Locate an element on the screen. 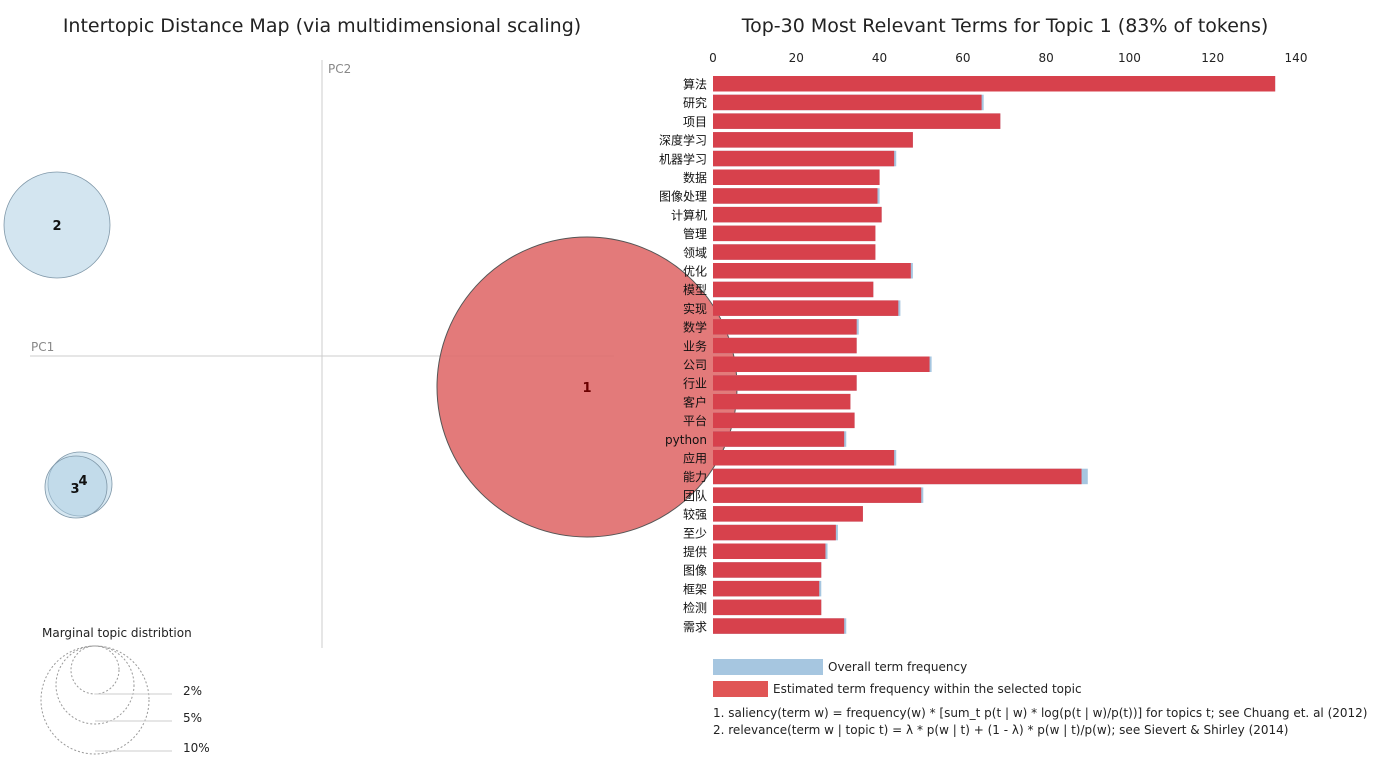 The image size is (1376, 761). legend-swatch-estimated is located at coordinates (740, 689).